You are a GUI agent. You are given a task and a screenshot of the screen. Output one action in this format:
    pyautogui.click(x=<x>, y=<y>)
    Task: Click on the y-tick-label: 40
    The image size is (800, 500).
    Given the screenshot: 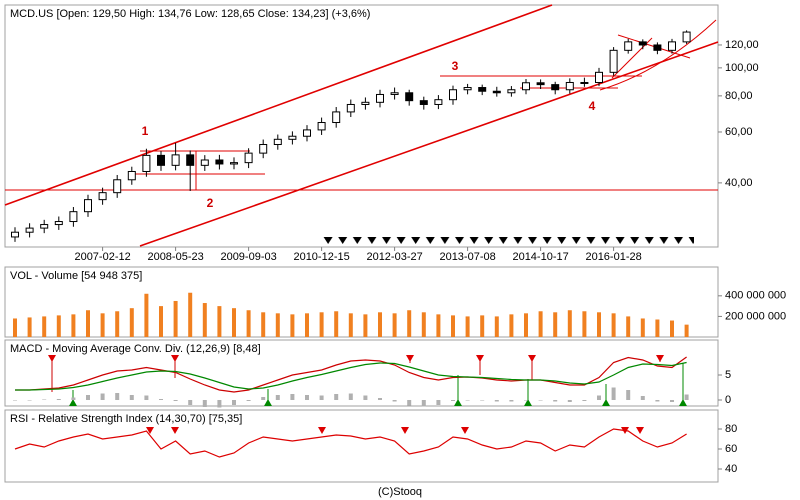 What is the action you would take?
    pyautogui.click(x=731, y=469)
    